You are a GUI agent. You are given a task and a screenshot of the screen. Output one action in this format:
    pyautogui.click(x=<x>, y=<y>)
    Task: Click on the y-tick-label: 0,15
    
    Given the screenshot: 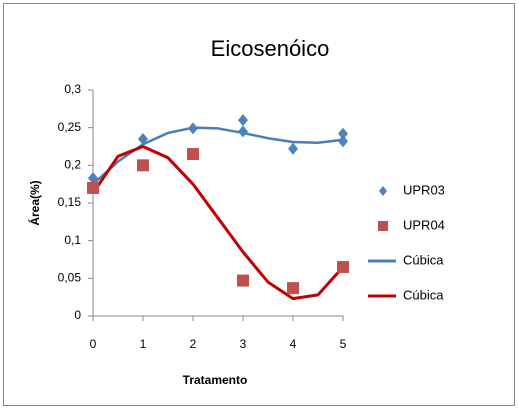 What is the action you would take?
    pyautogui.click(x=70, y=202)
    